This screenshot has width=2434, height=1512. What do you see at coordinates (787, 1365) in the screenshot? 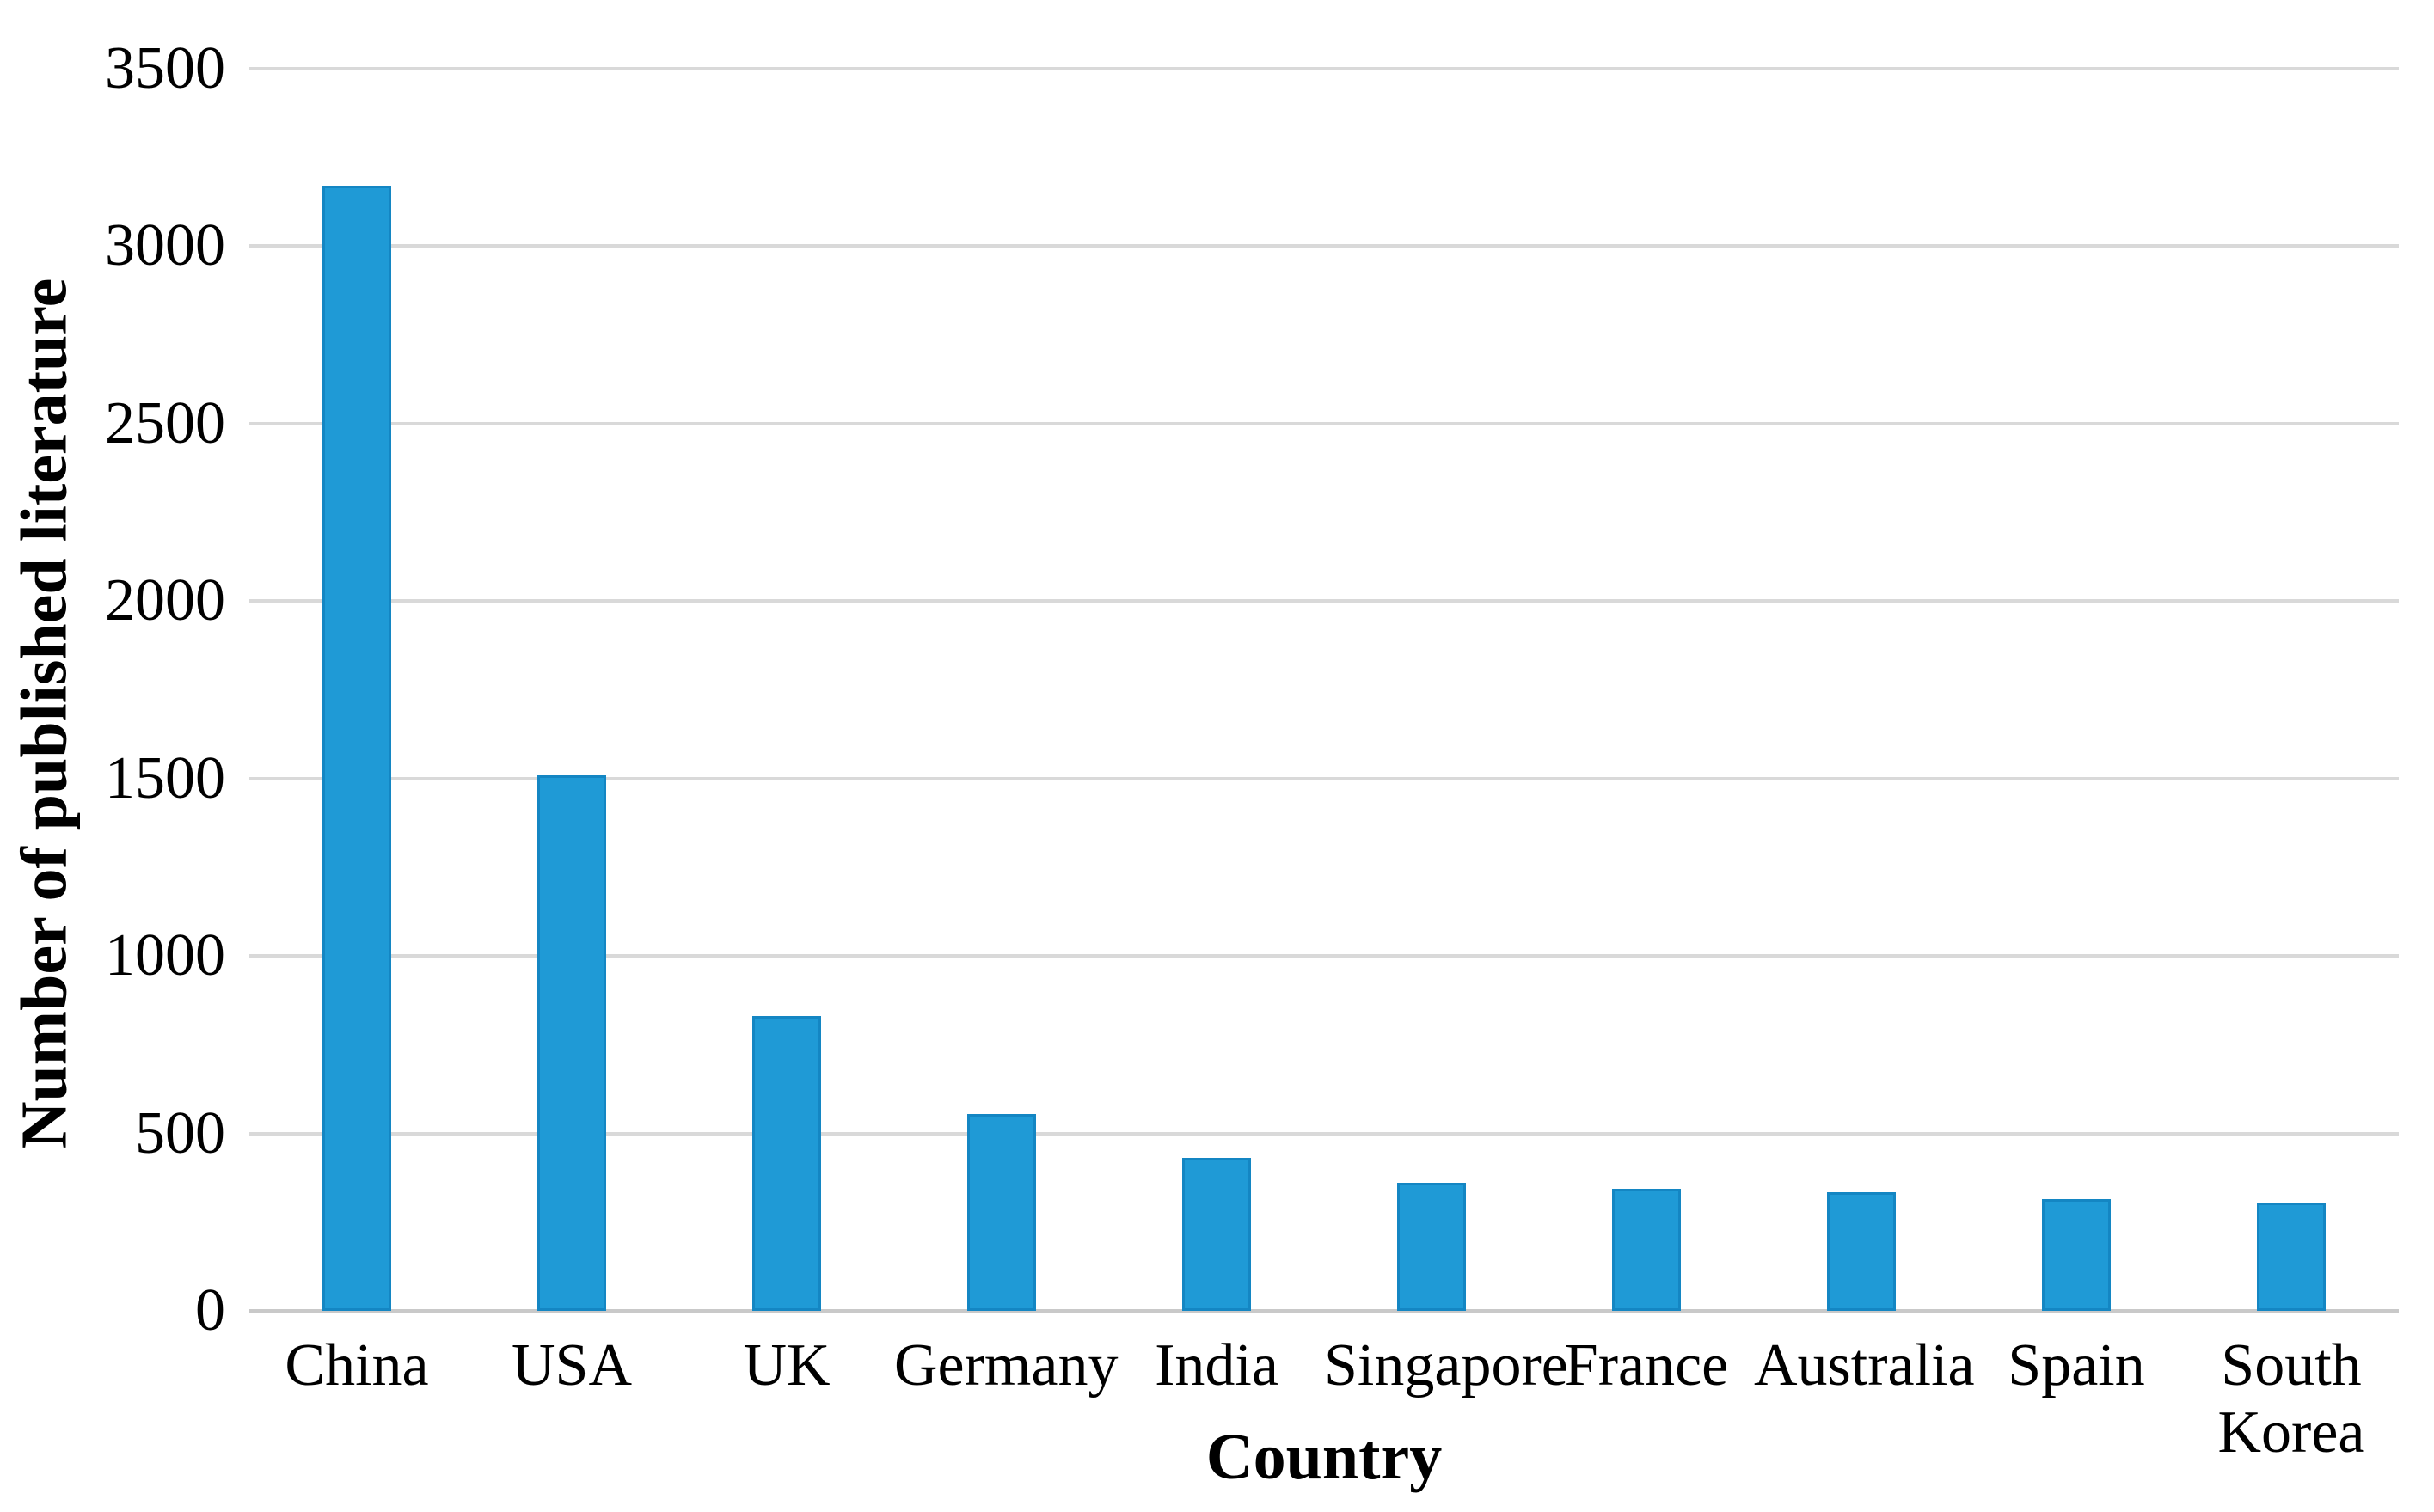
I see `x-category-label: UK` at bounding box center [787, 1365].